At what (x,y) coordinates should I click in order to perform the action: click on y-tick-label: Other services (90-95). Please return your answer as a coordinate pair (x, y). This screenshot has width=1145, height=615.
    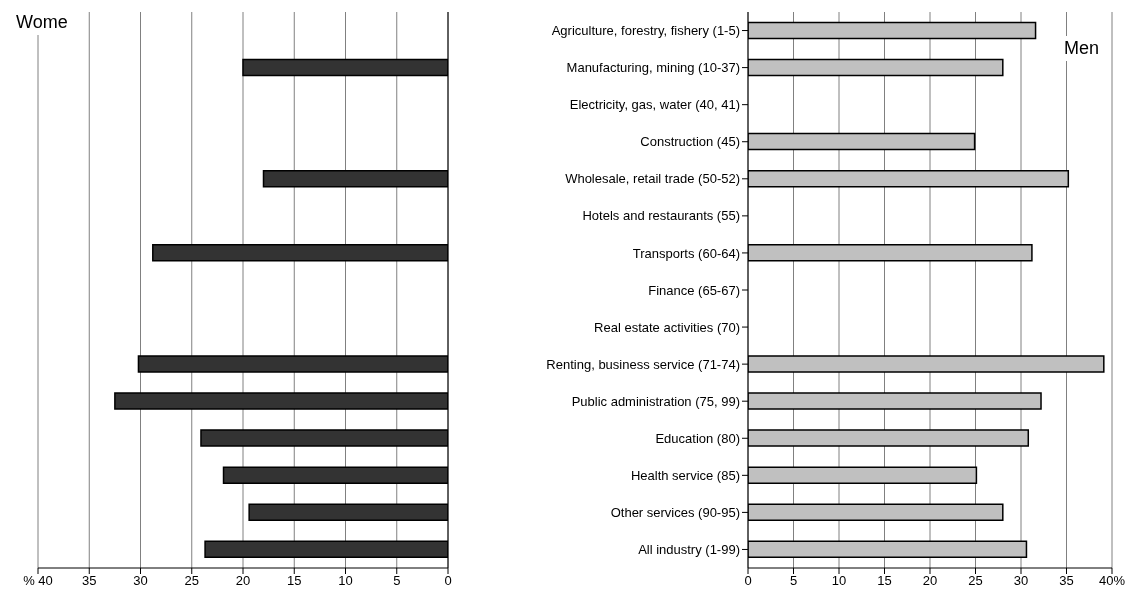
    Looking at the image, I should click on (675, 513).